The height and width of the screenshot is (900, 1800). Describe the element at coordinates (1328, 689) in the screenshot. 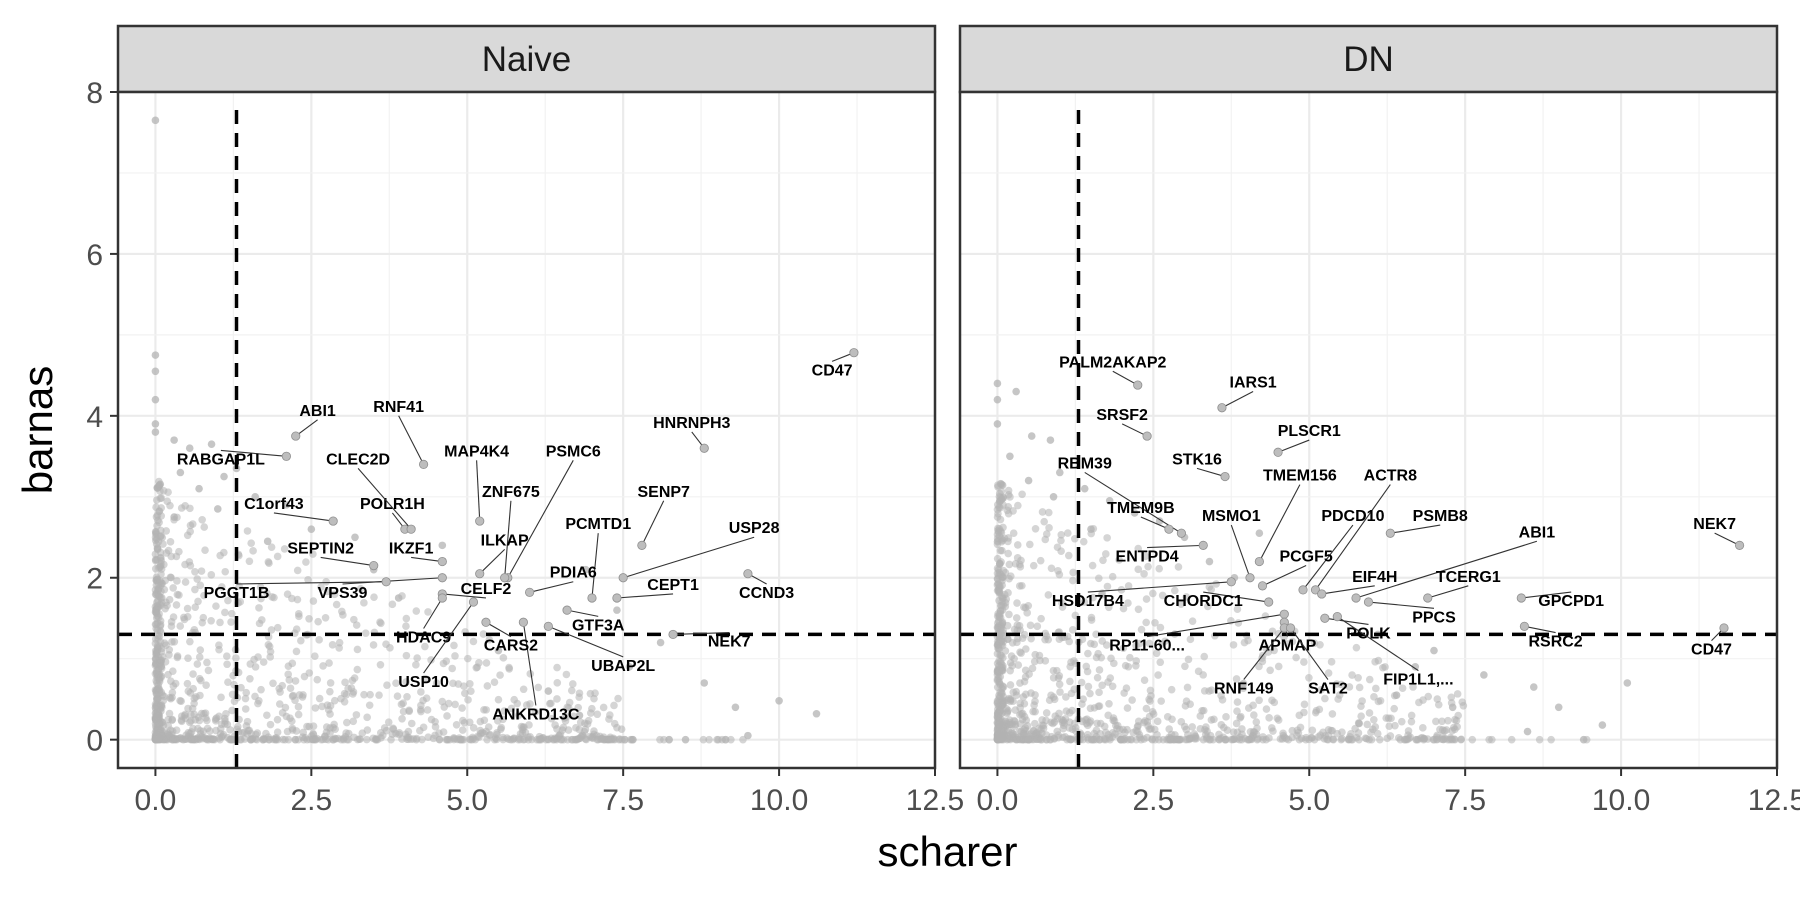

I see `gene-label: SAT2` at that location.